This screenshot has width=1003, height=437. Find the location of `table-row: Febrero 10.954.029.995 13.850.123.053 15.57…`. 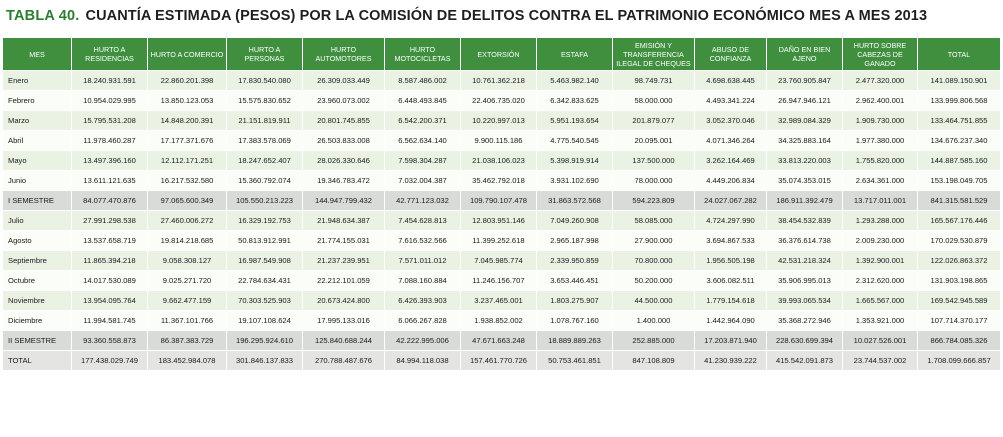

table-row: Febrero 10.954.029.995 13.850.123.053 15.57… is located at coordinates (501, 100).